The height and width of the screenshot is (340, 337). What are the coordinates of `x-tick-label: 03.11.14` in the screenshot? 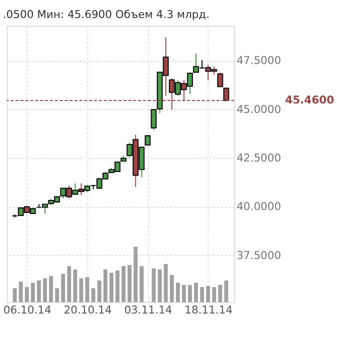 It's located at (148, 309).